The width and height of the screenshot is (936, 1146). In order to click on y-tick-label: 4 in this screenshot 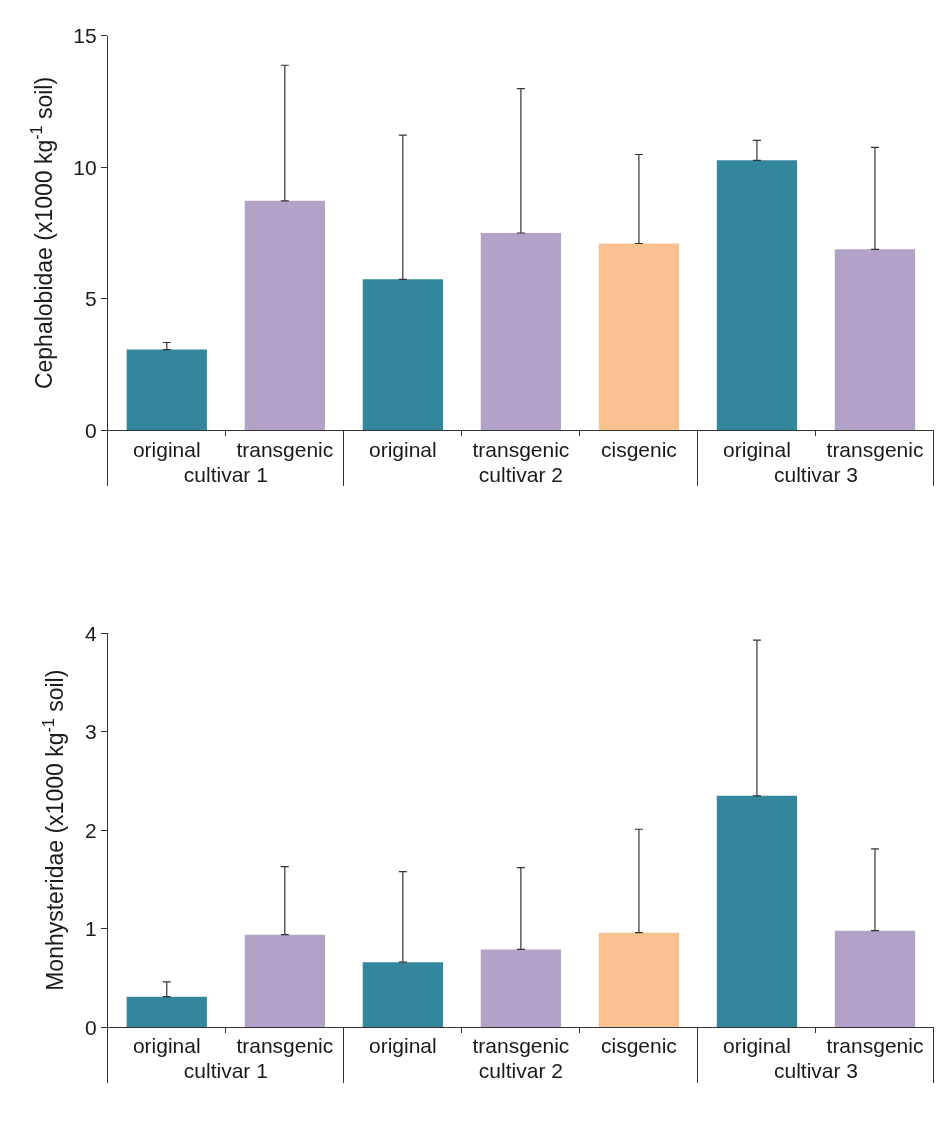, I will do `click(90, 633)`.